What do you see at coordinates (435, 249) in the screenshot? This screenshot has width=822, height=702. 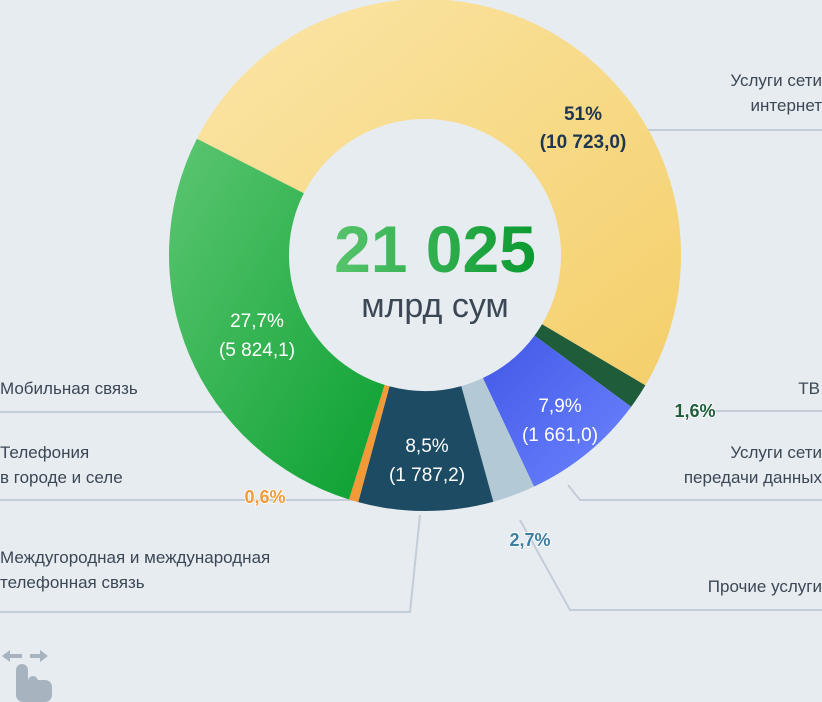 I see `center-total-value: 21 025` at bounding box center [435, 249].